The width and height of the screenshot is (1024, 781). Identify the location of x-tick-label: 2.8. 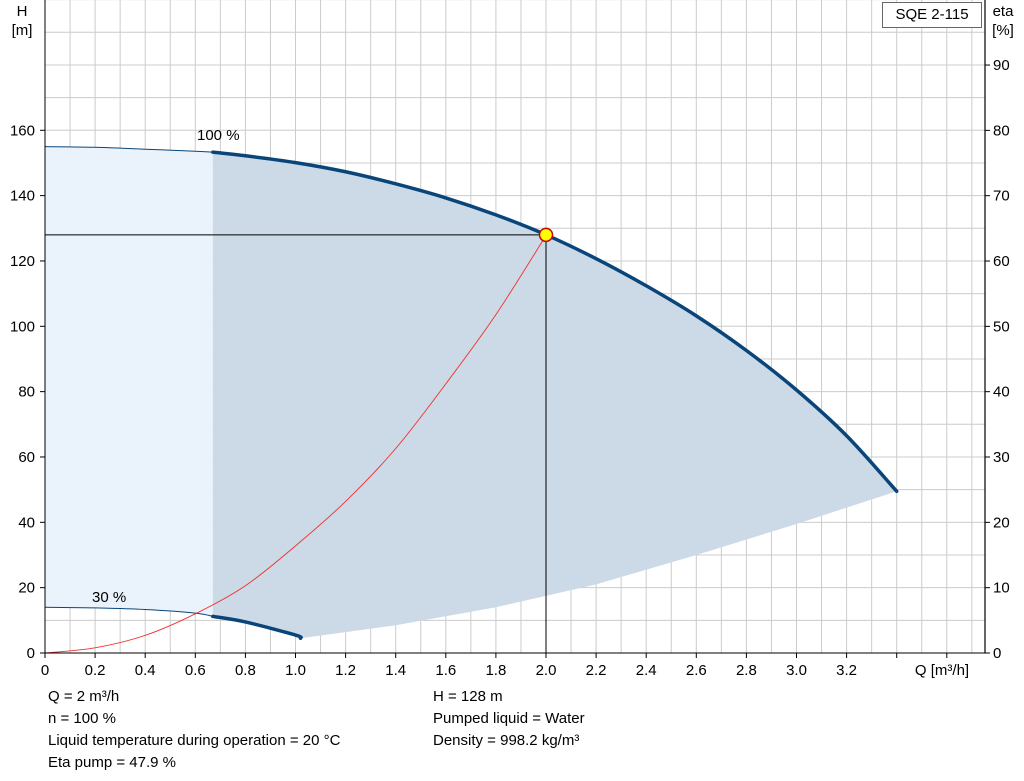
(746, 670).